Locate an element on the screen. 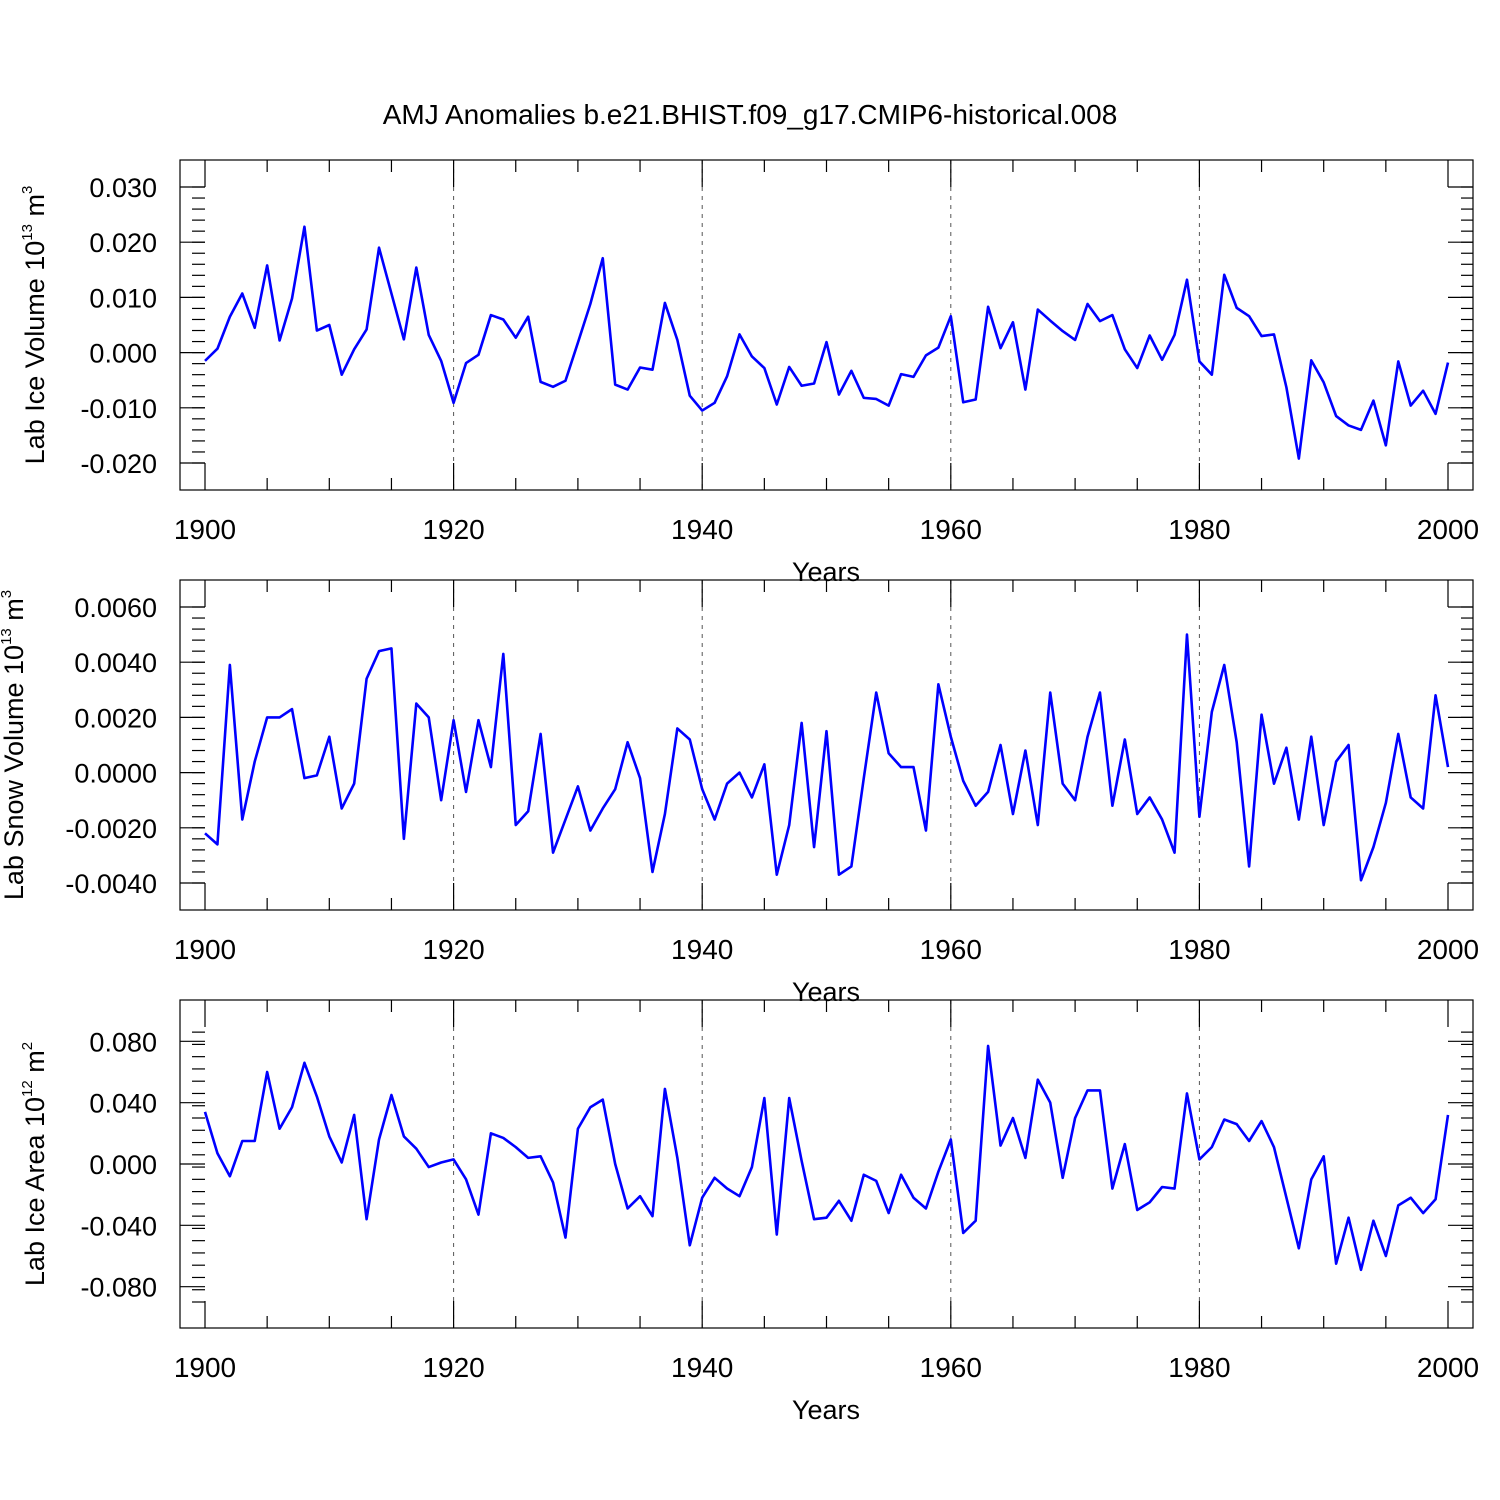 The width and height of the screenshot is (1500, 1500). y-axis-label-superscript: 12 is located at coordinates (27, 1088).